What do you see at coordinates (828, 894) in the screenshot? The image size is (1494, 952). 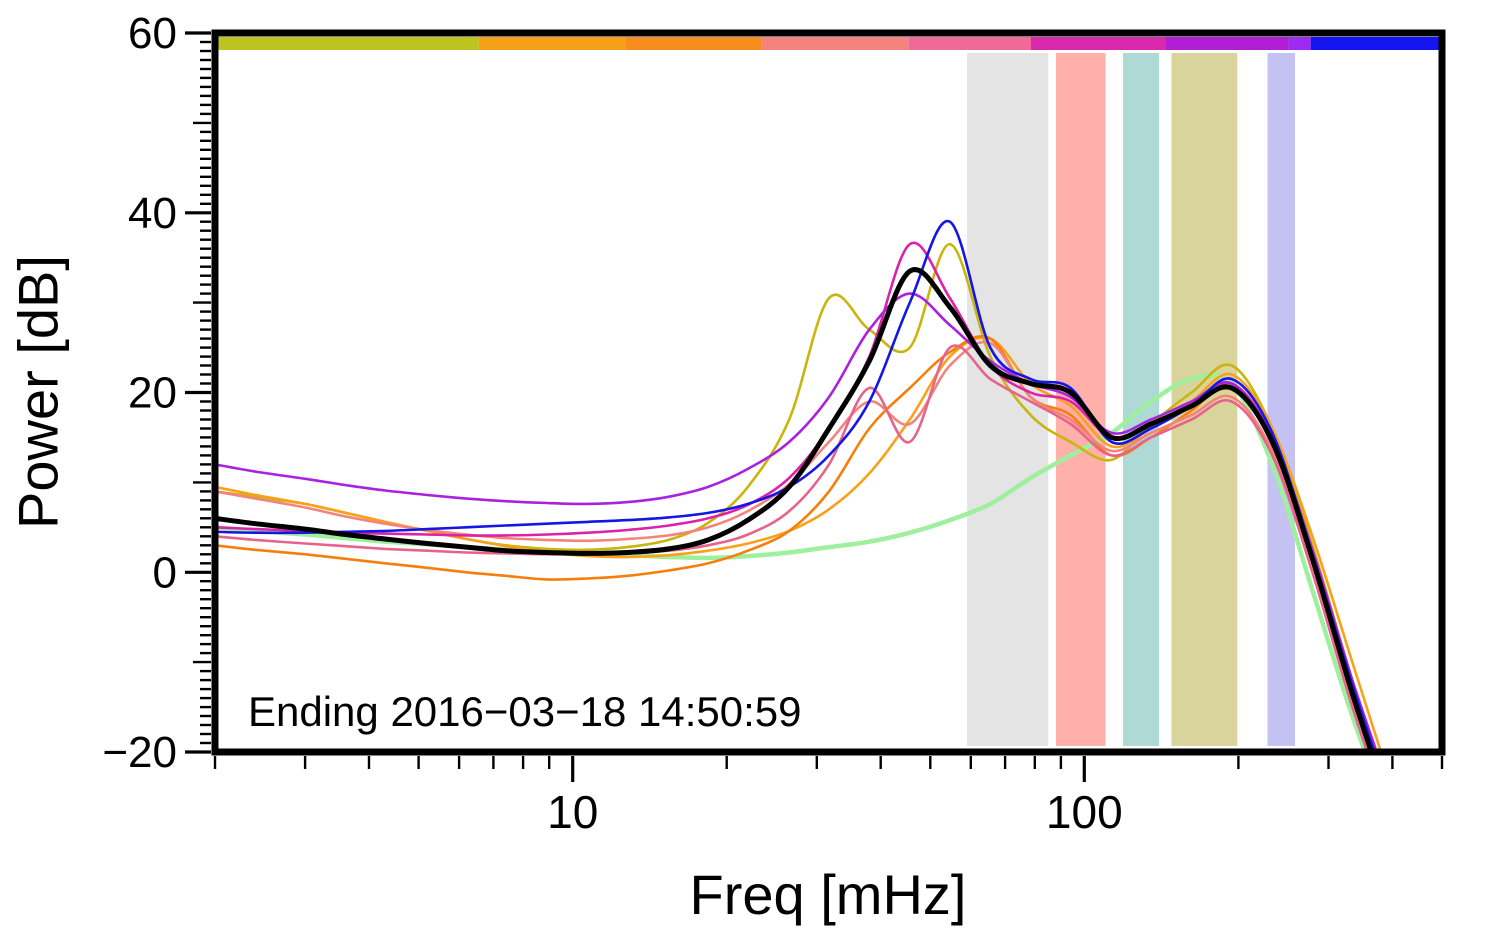 I see `x-axis-title: Freq [mHz]` at bounding box center [828, 894].